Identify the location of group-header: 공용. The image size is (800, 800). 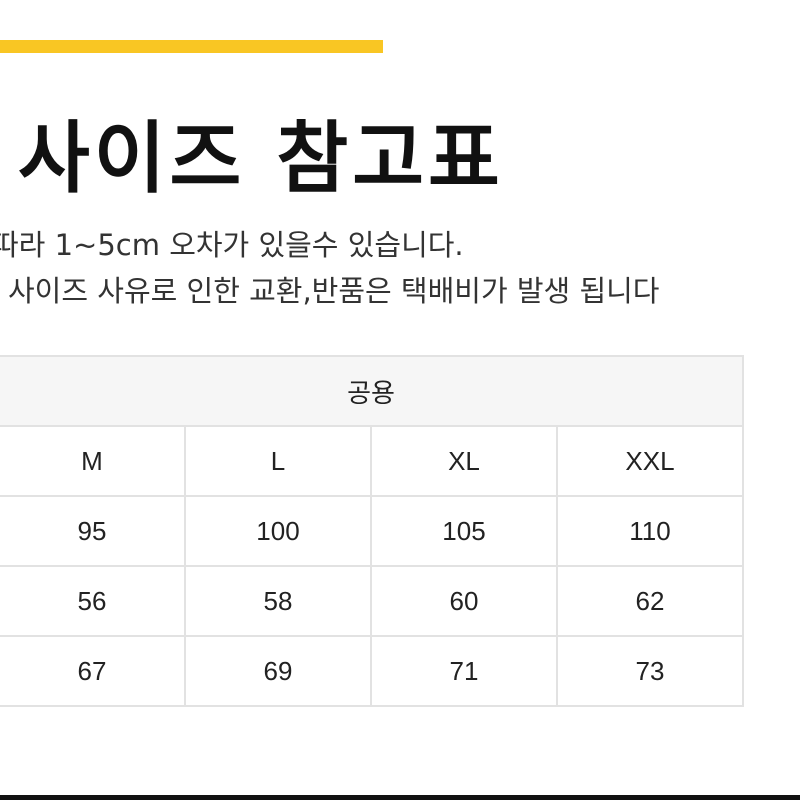
(372, 391).